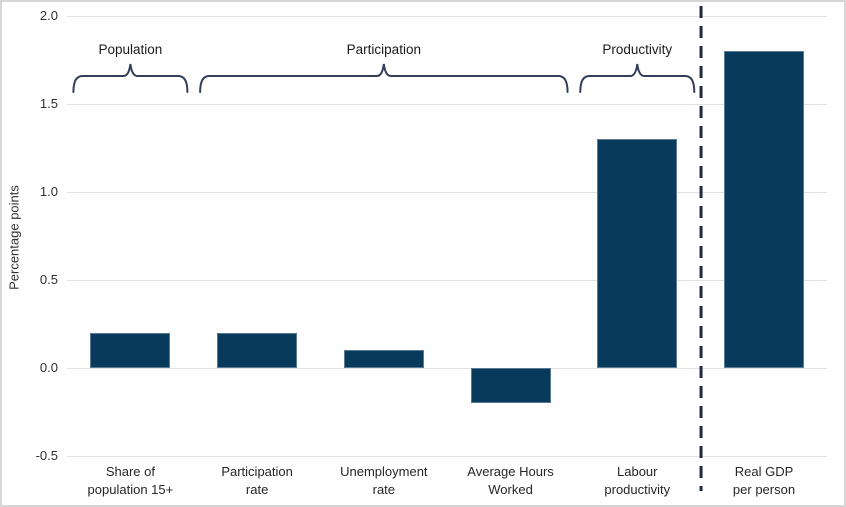 The width and height of the screenshot is (846, 507). What do you see at coordinates (46, 455) in the screenshot?
I see `y-tick-label: -0.5` at bounding box center [46, 455].